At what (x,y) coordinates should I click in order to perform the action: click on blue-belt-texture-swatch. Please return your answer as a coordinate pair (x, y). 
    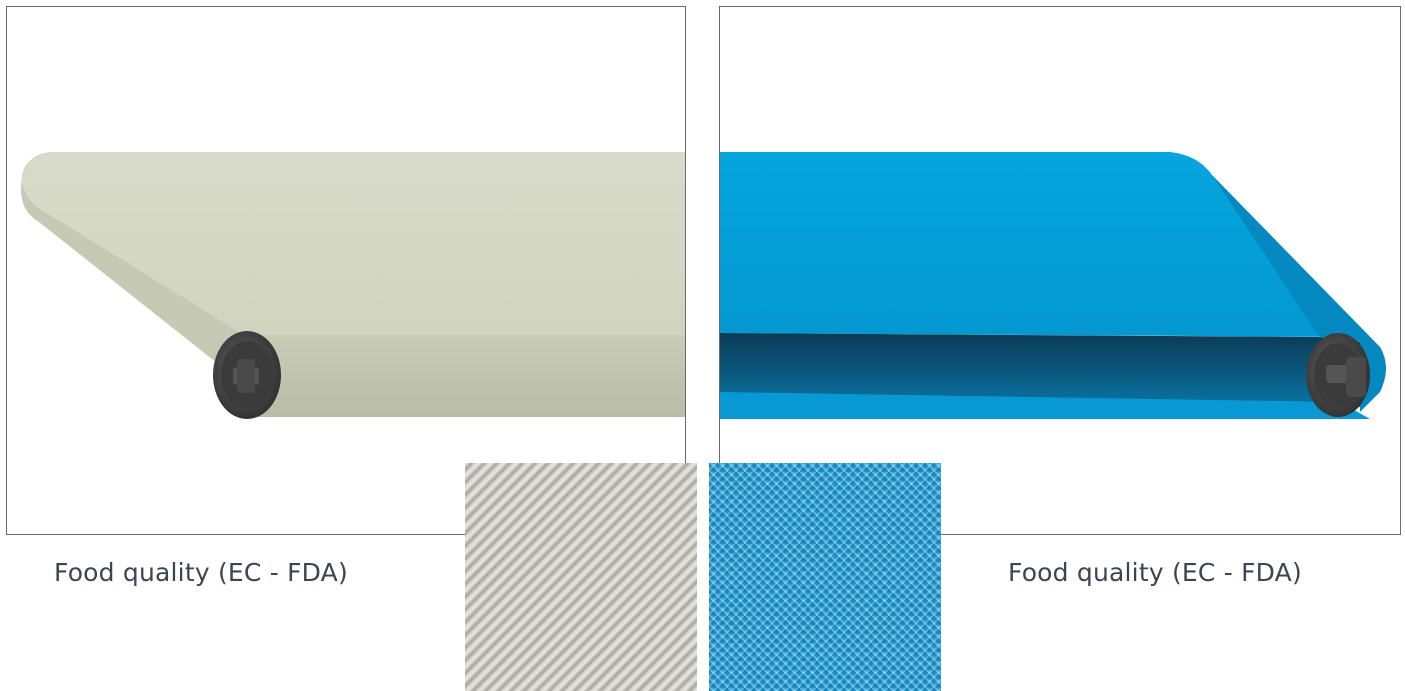
    Looking at the image, I should click on (825, 577).